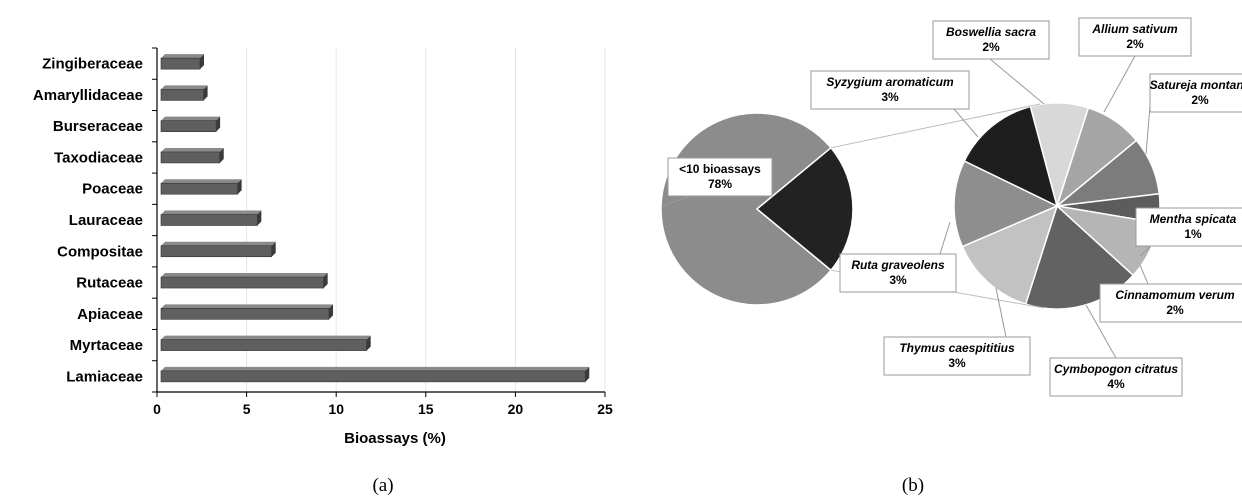 The height and width of the screenshot is (500, 1242). I want to click on bar-rutaceae, so click(244, 281).